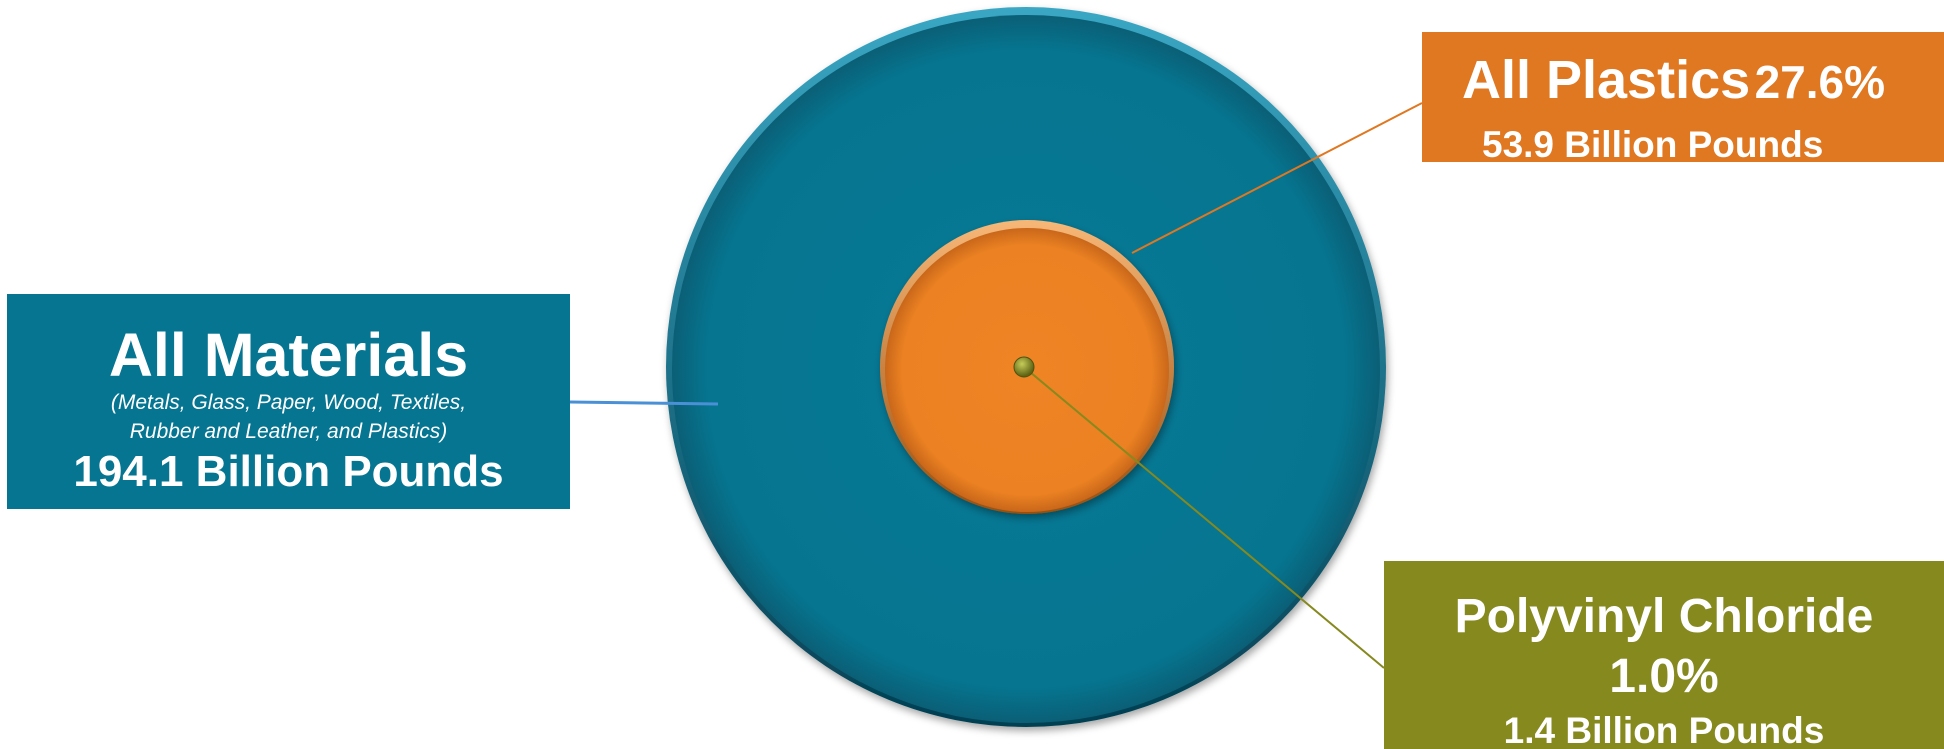 The height and width of the screenshot is (749, 1944). I want to click on polyvinyl-chloride-dot, so click(1024, 367).